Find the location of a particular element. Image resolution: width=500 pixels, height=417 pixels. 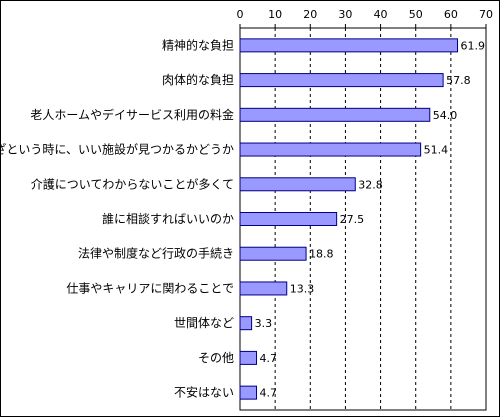

category-label: 肉体的な負担 is located at coordinates (198, 79).